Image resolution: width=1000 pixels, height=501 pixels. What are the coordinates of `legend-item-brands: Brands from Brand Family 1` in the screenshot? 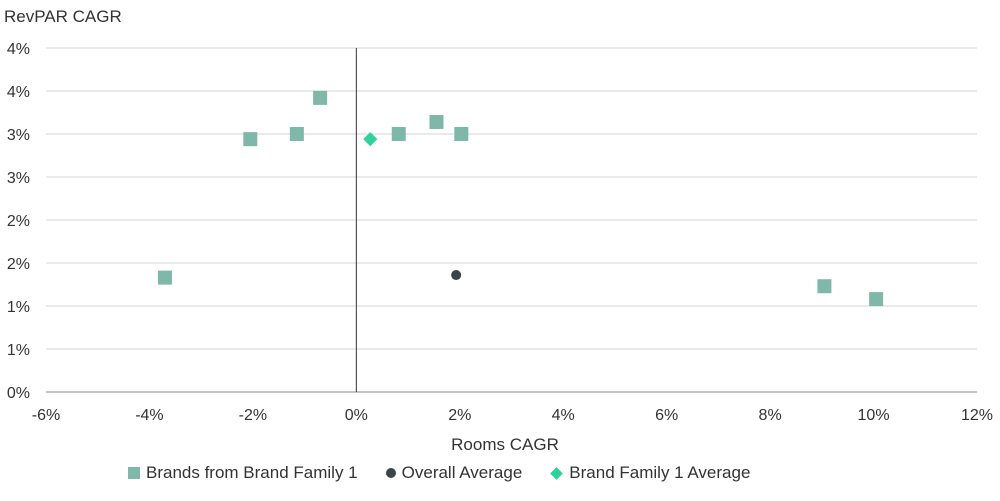 It's located at (243, 473).